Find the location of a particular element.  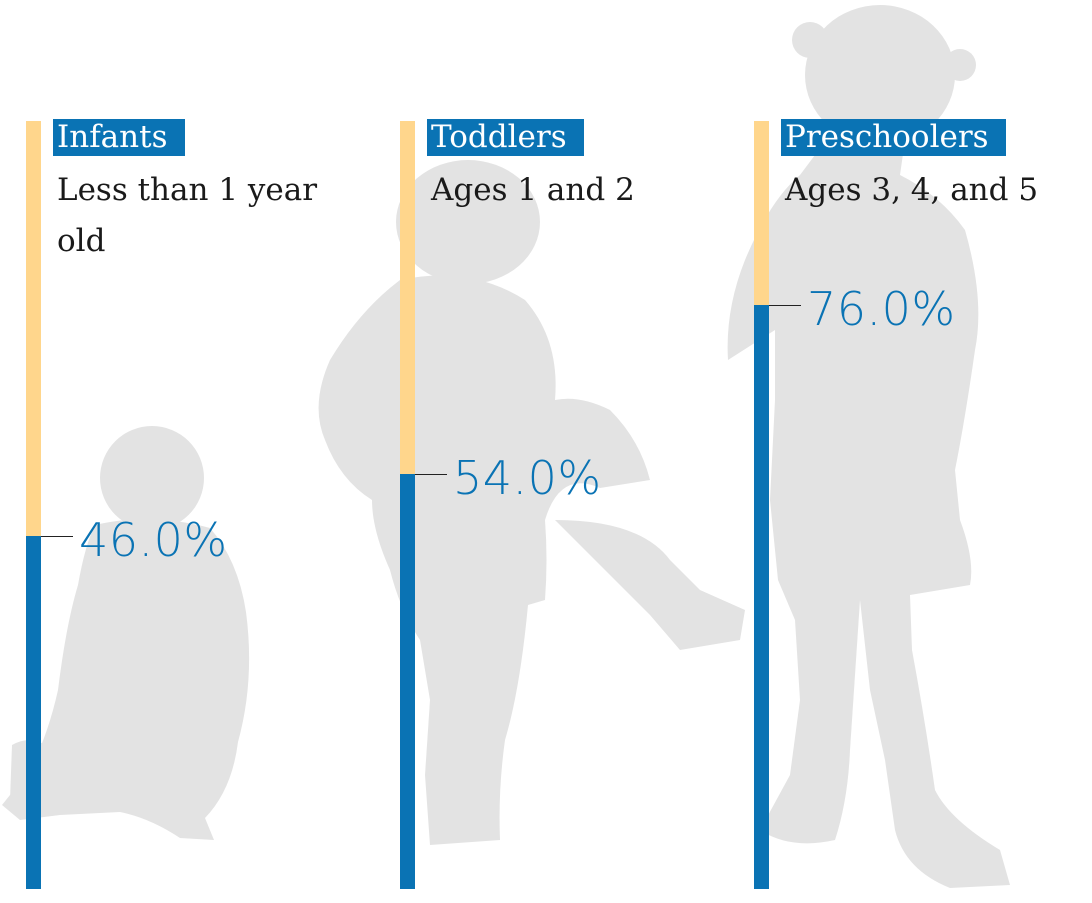

value-label-toddlers: 54.0% is located at coordinates (527, 478).